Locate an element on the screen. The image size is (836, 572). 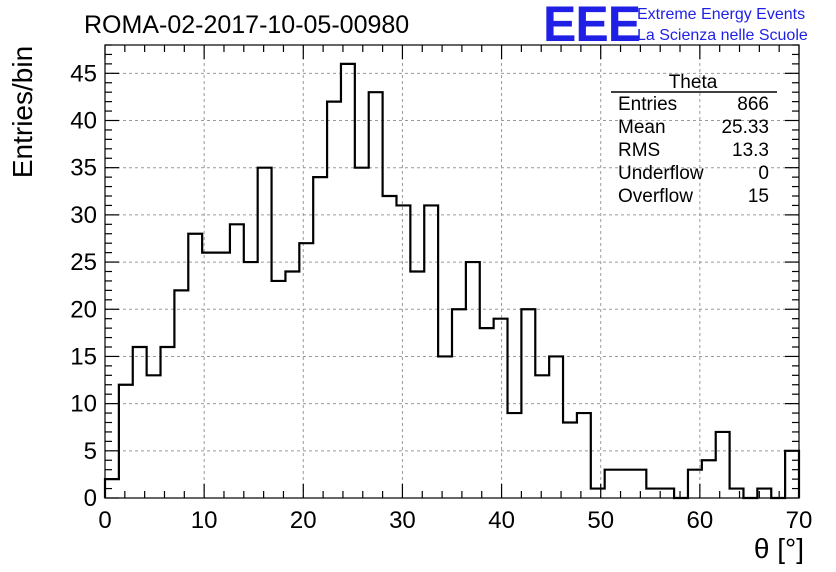
y-tick-label: 45 is located at coordinates (83, 73).